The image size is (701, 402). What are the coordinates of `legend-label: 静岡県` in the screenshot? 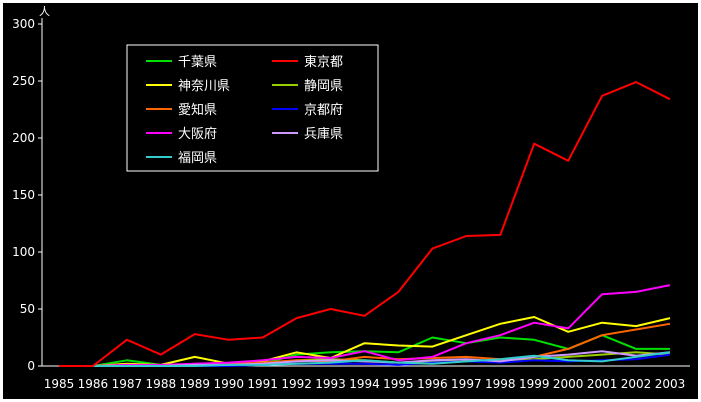 It's located at (323, 86).